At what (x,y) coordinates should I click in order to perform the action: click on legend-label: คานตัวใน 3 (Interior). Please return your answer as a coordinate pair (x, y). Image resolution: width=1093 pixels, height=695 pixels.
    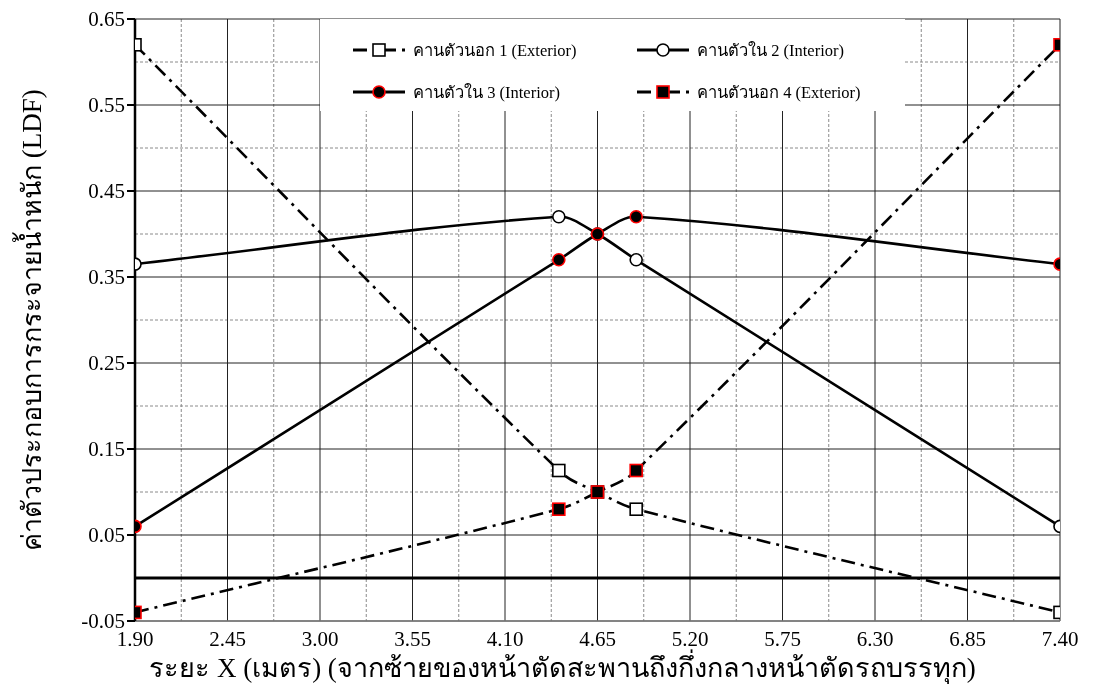
    Looking at the image, I should click on (486, 93).